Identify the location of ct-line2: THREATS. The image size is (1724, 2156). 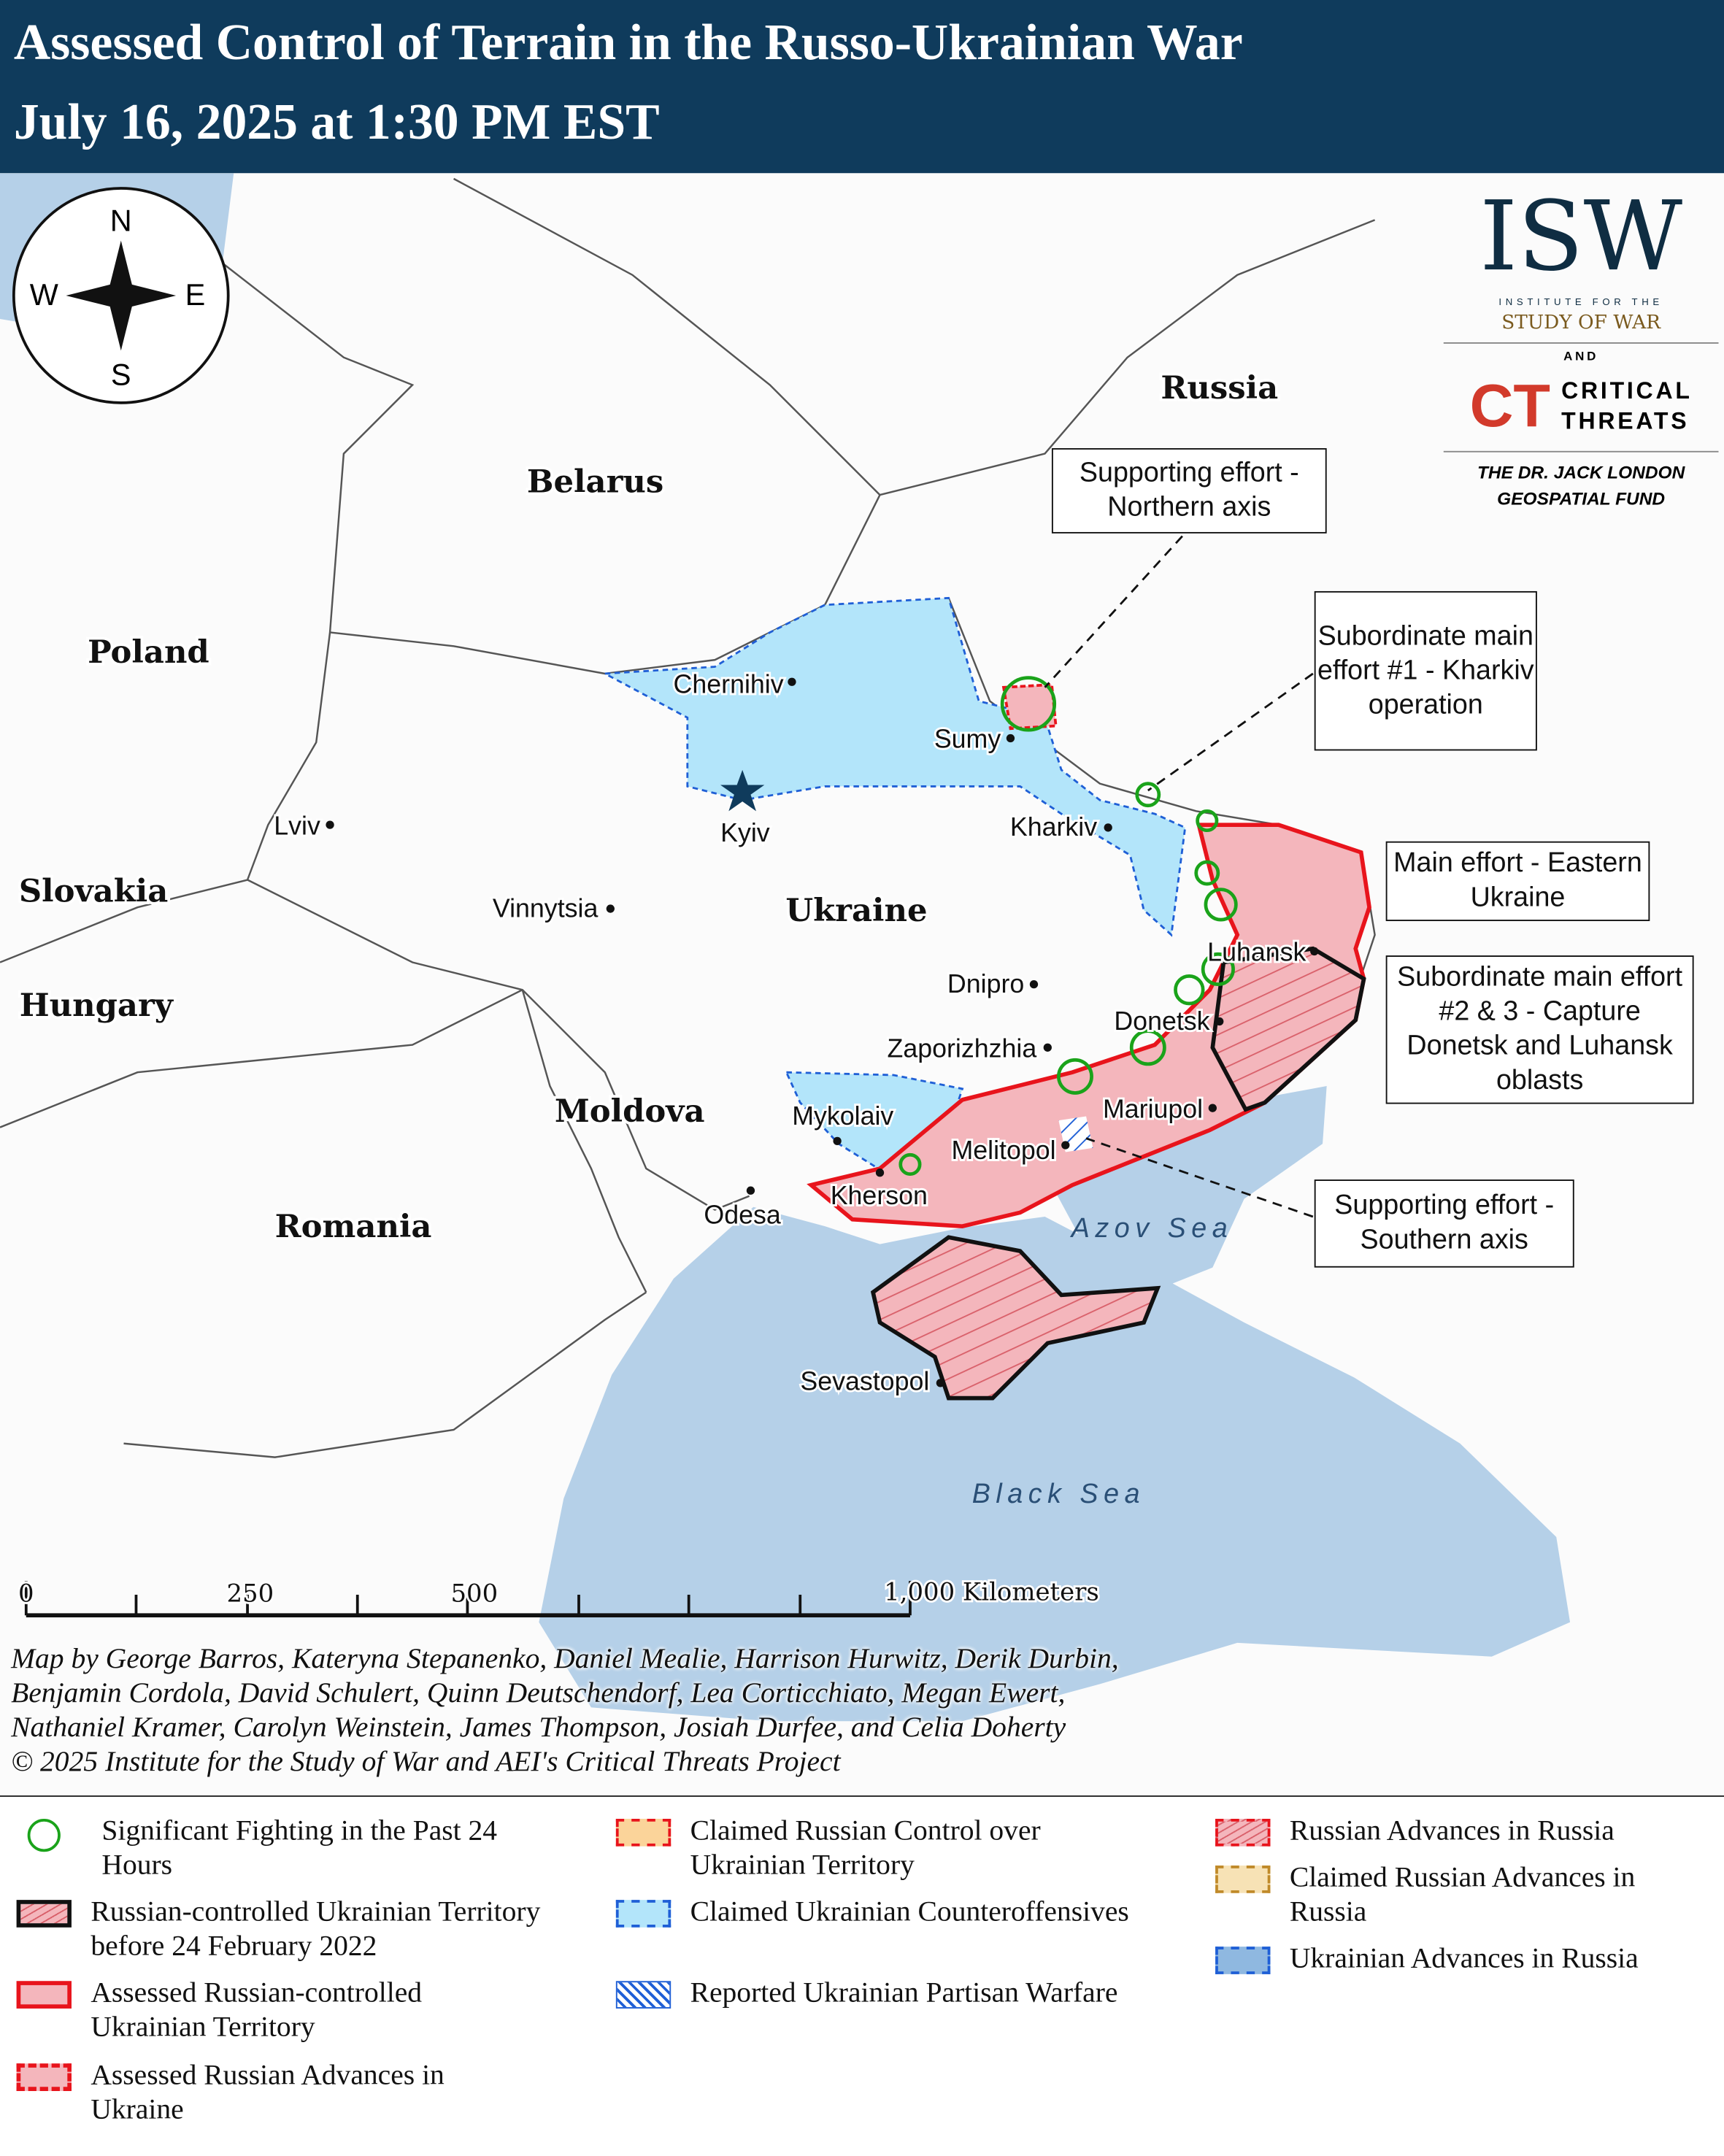
(1625, 421).